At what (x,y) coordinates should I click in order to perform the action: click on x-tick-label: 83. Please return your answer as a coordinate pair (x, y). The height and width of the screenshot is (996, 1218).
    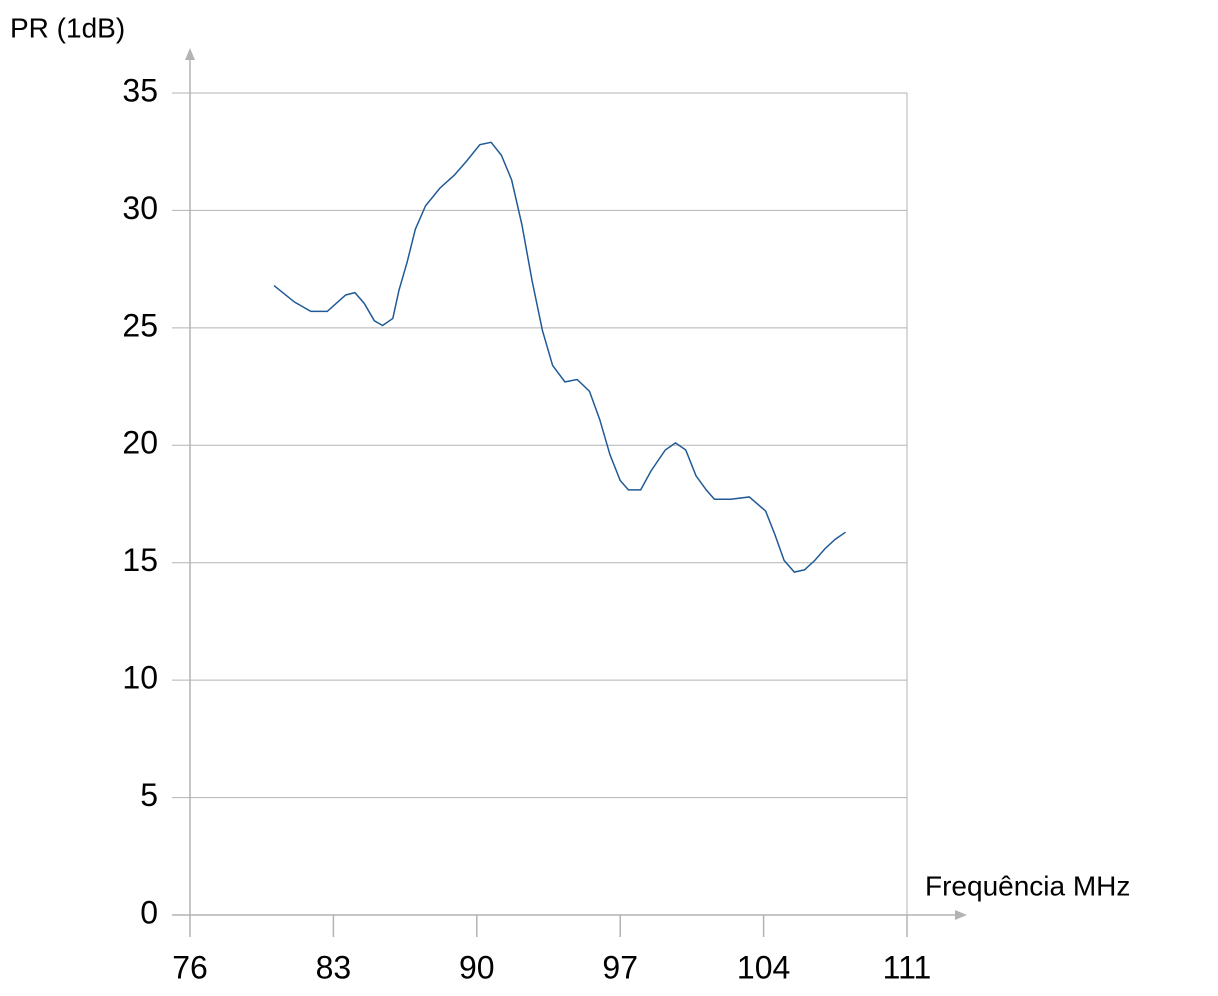
    Looking at the image, I should click on (334, 967).